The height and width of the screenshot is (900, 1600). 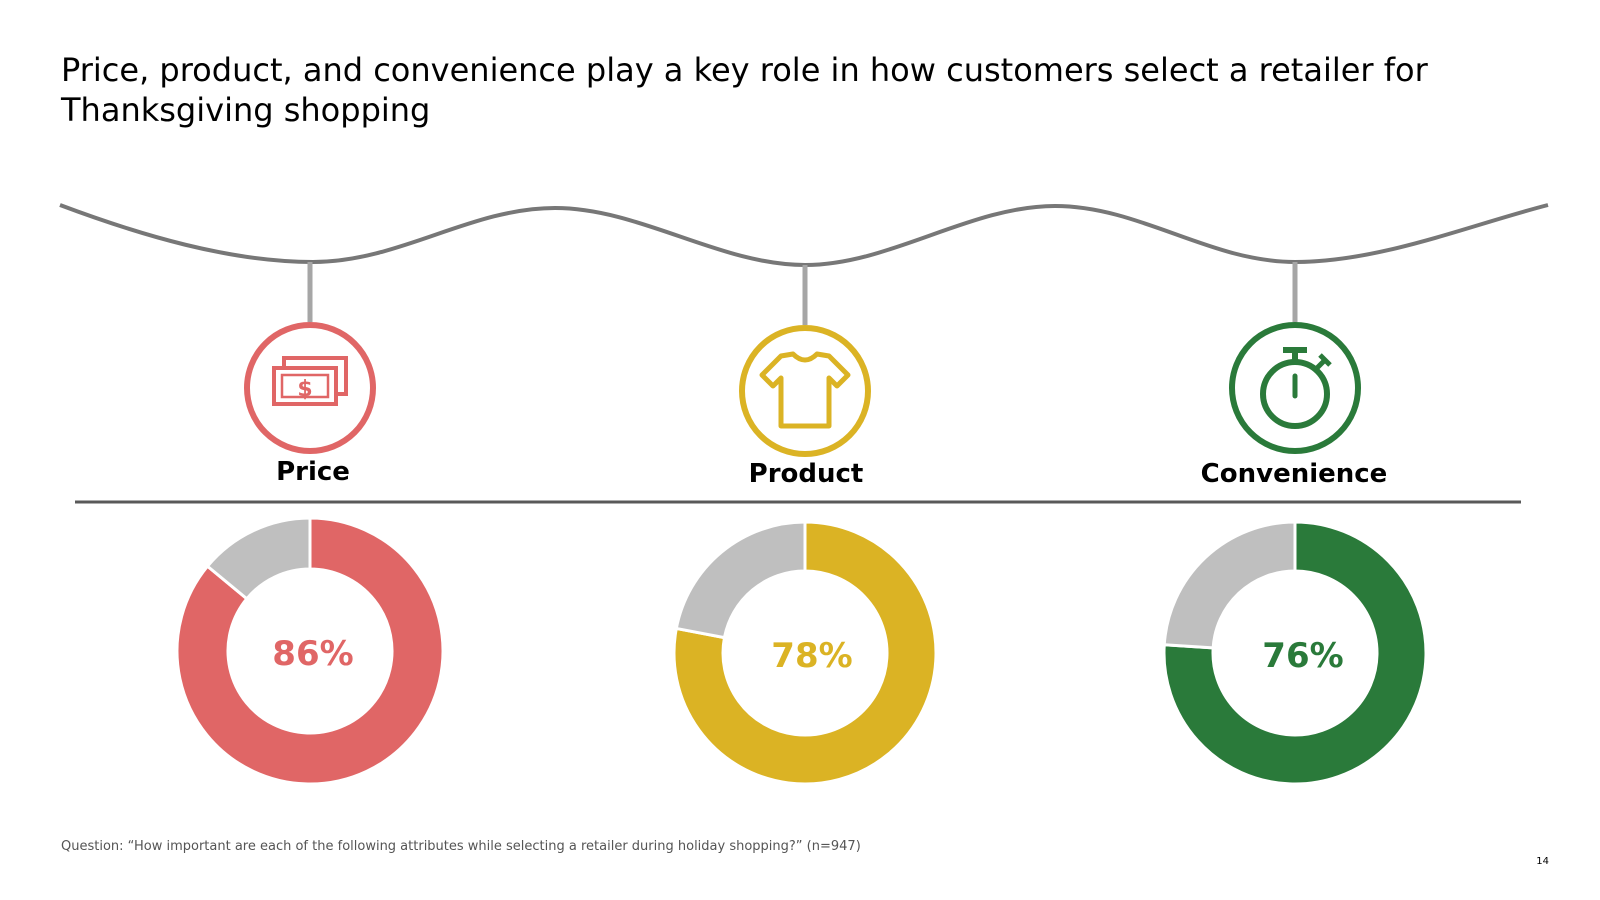 I want to click on page-number: 14, so click(x=1542, y=861).